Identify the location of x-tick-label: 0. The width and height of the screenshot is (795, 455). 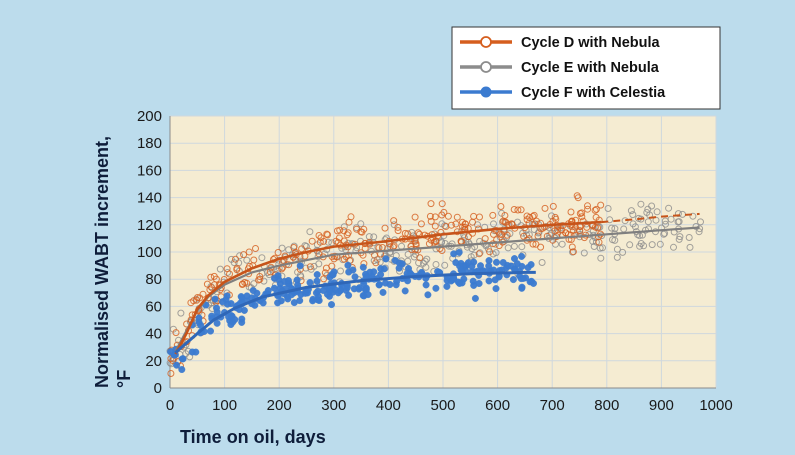
(170, 405).